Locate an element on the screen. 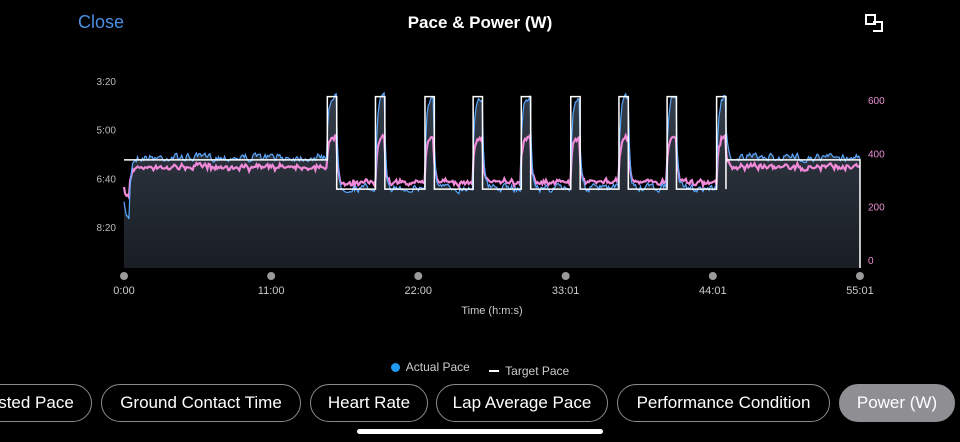  y-left-tick-label: 3:20 is located at coordinates (107, 82).